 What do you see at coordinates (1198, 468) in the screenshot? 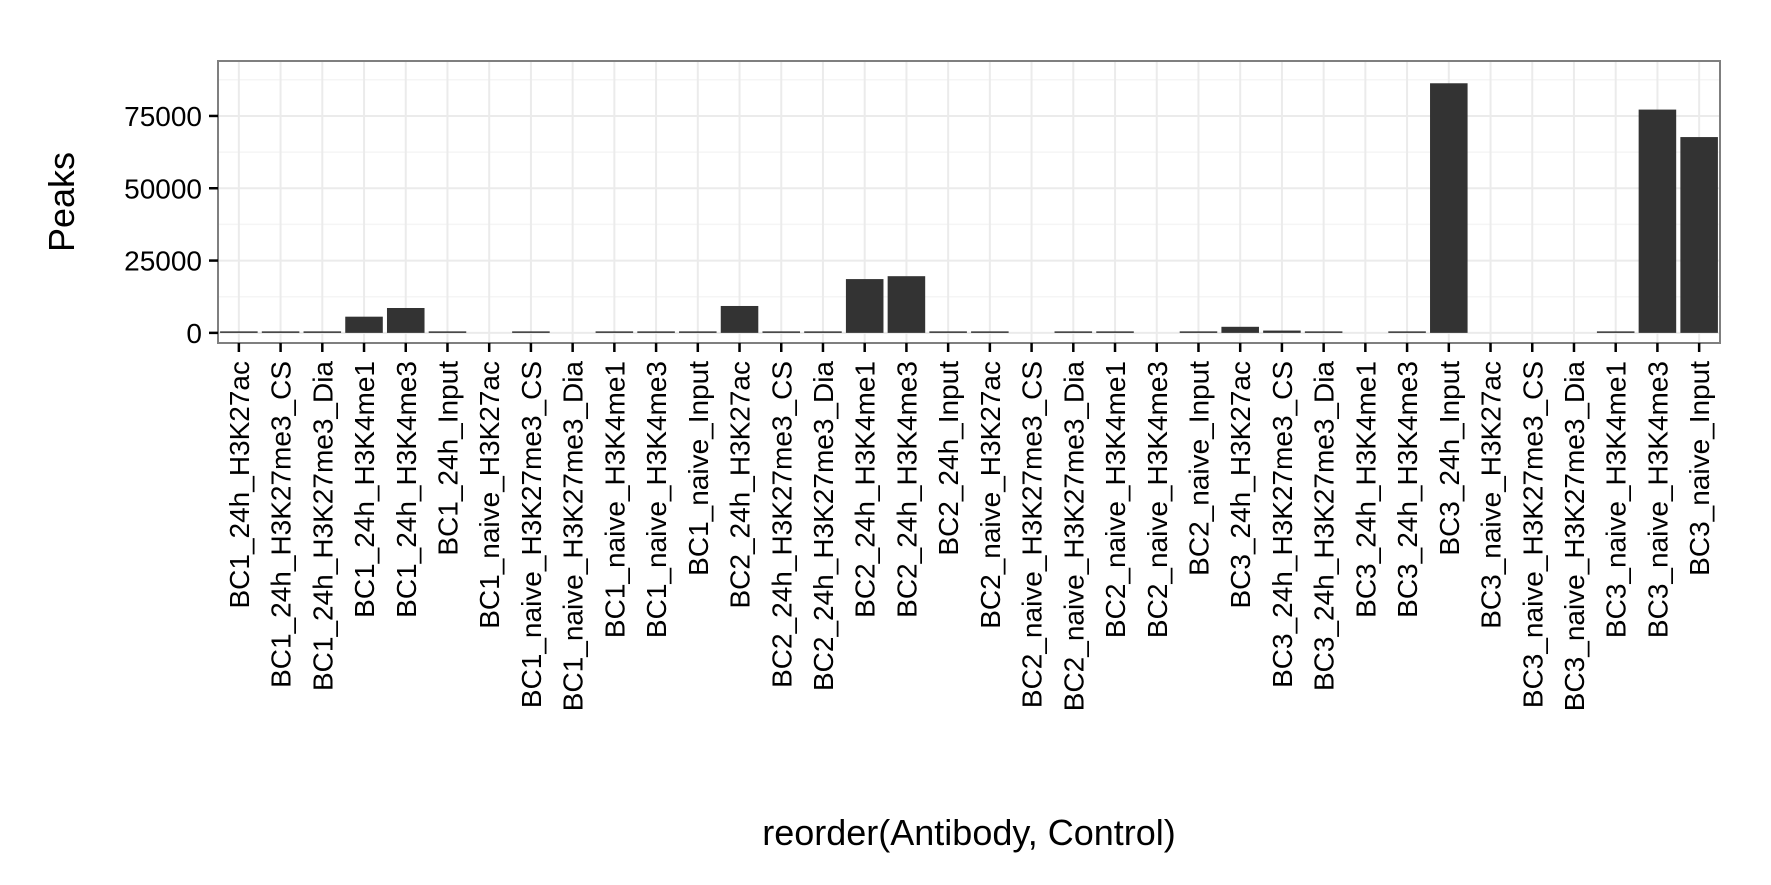
I see `x-tick-label: BC2_naive_Input` at bounding box center [1198, 468].